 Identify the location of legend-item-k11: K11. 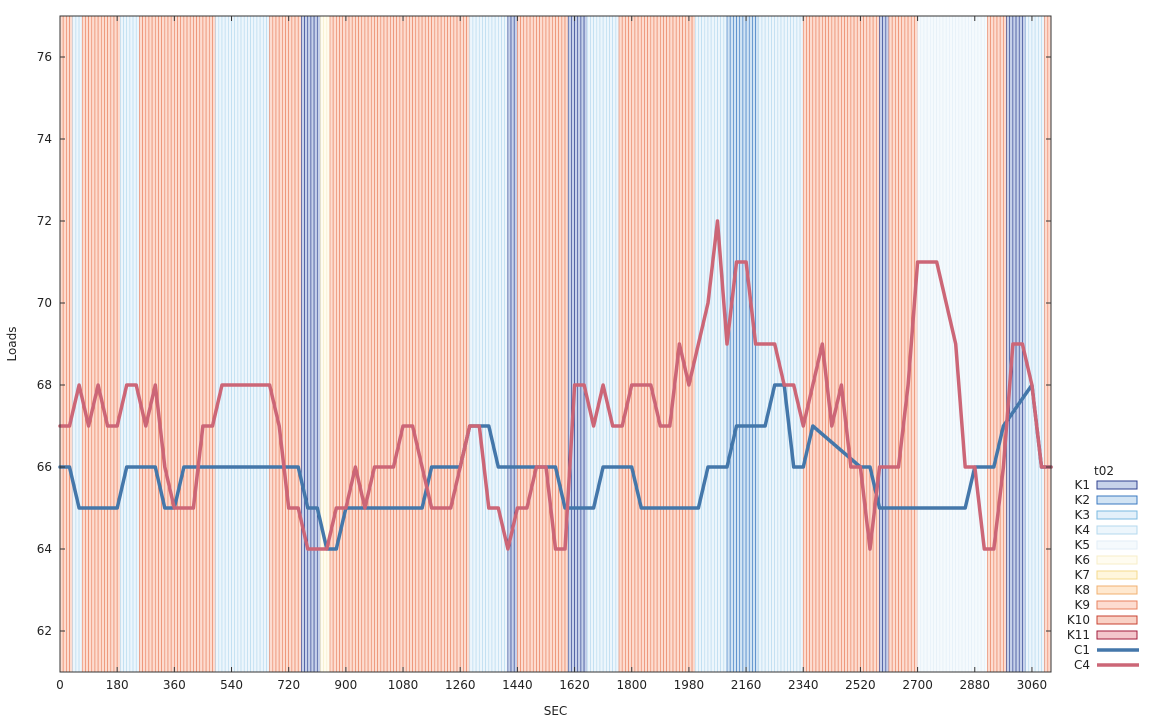
(1102, 635).